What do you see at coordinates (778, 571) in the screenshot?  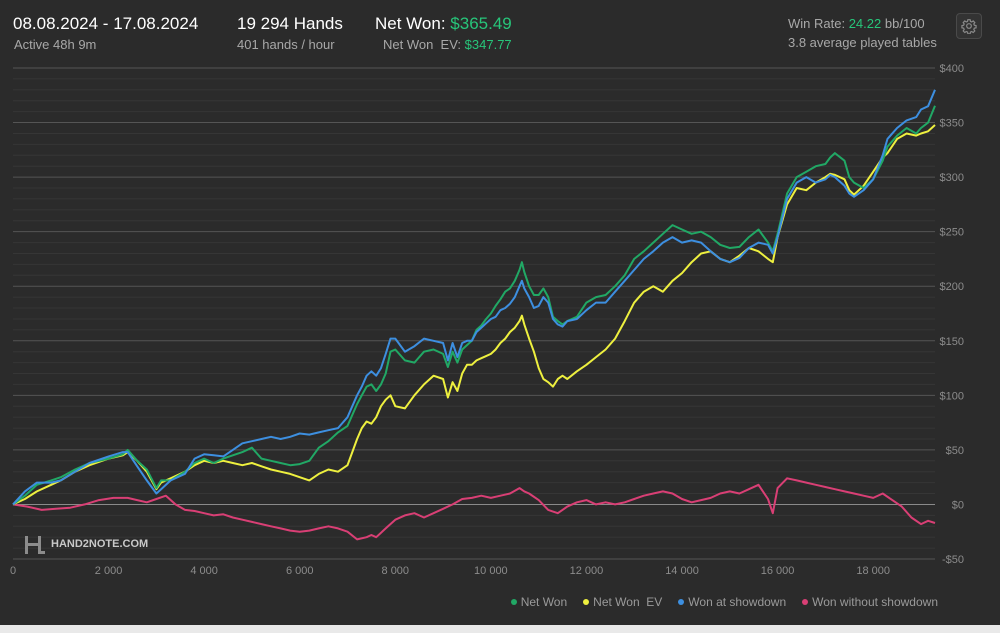 I see `x-tick-label: 16 000` at bounding box center [778, 571].